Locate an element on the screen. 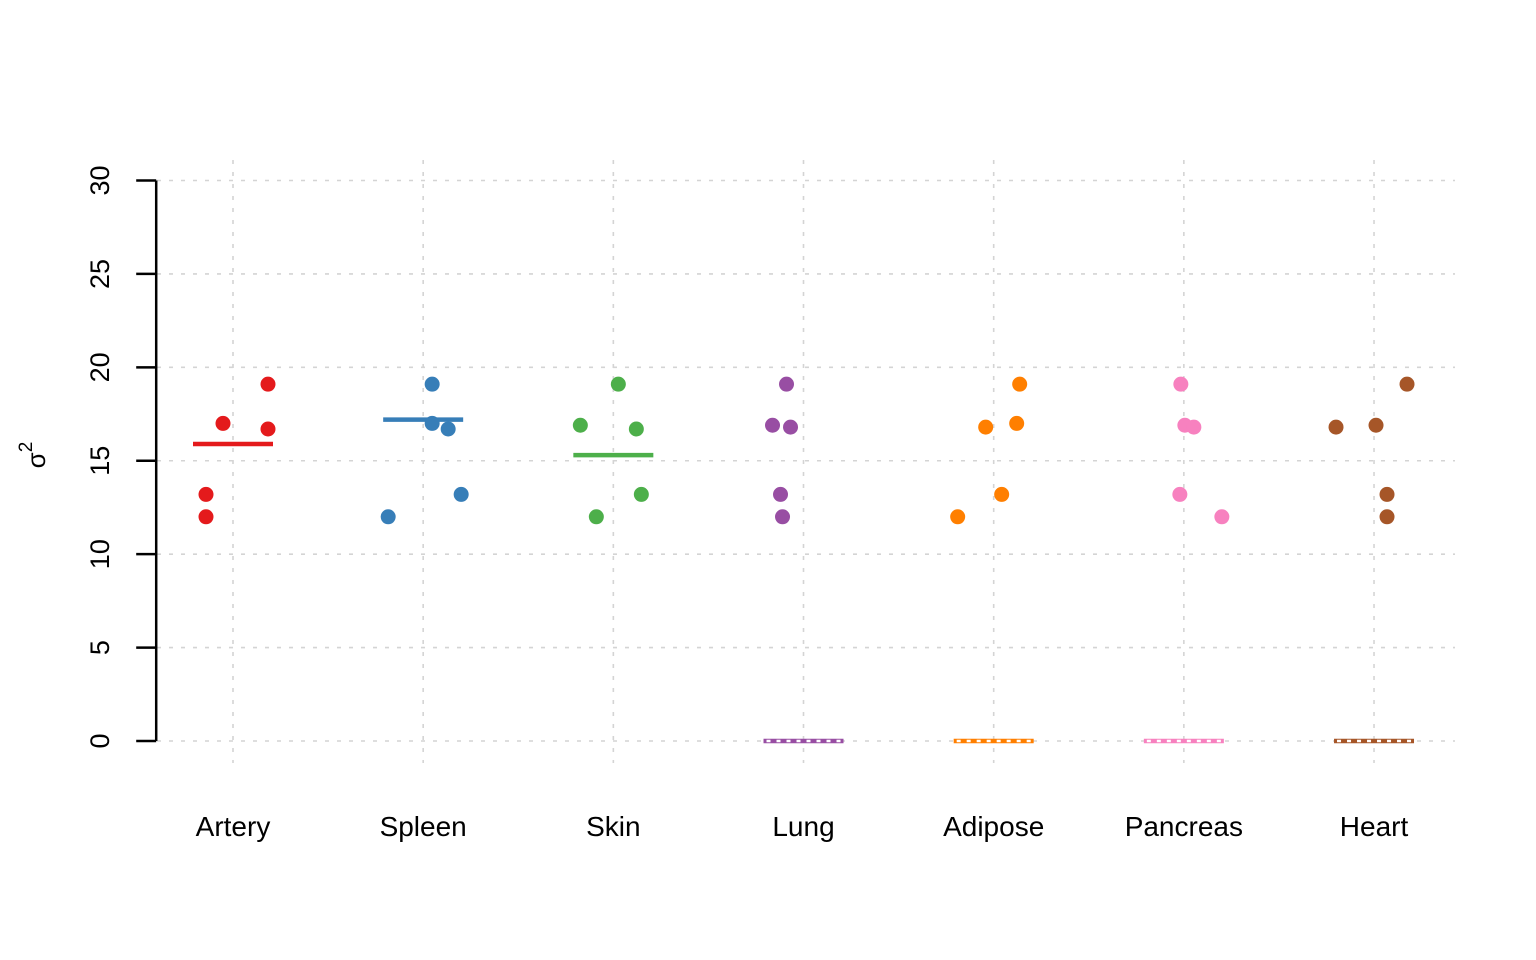 The height and width of the screenshot is (960, 1536). y-tick-label: 25 is located at coordinates (100, 274).